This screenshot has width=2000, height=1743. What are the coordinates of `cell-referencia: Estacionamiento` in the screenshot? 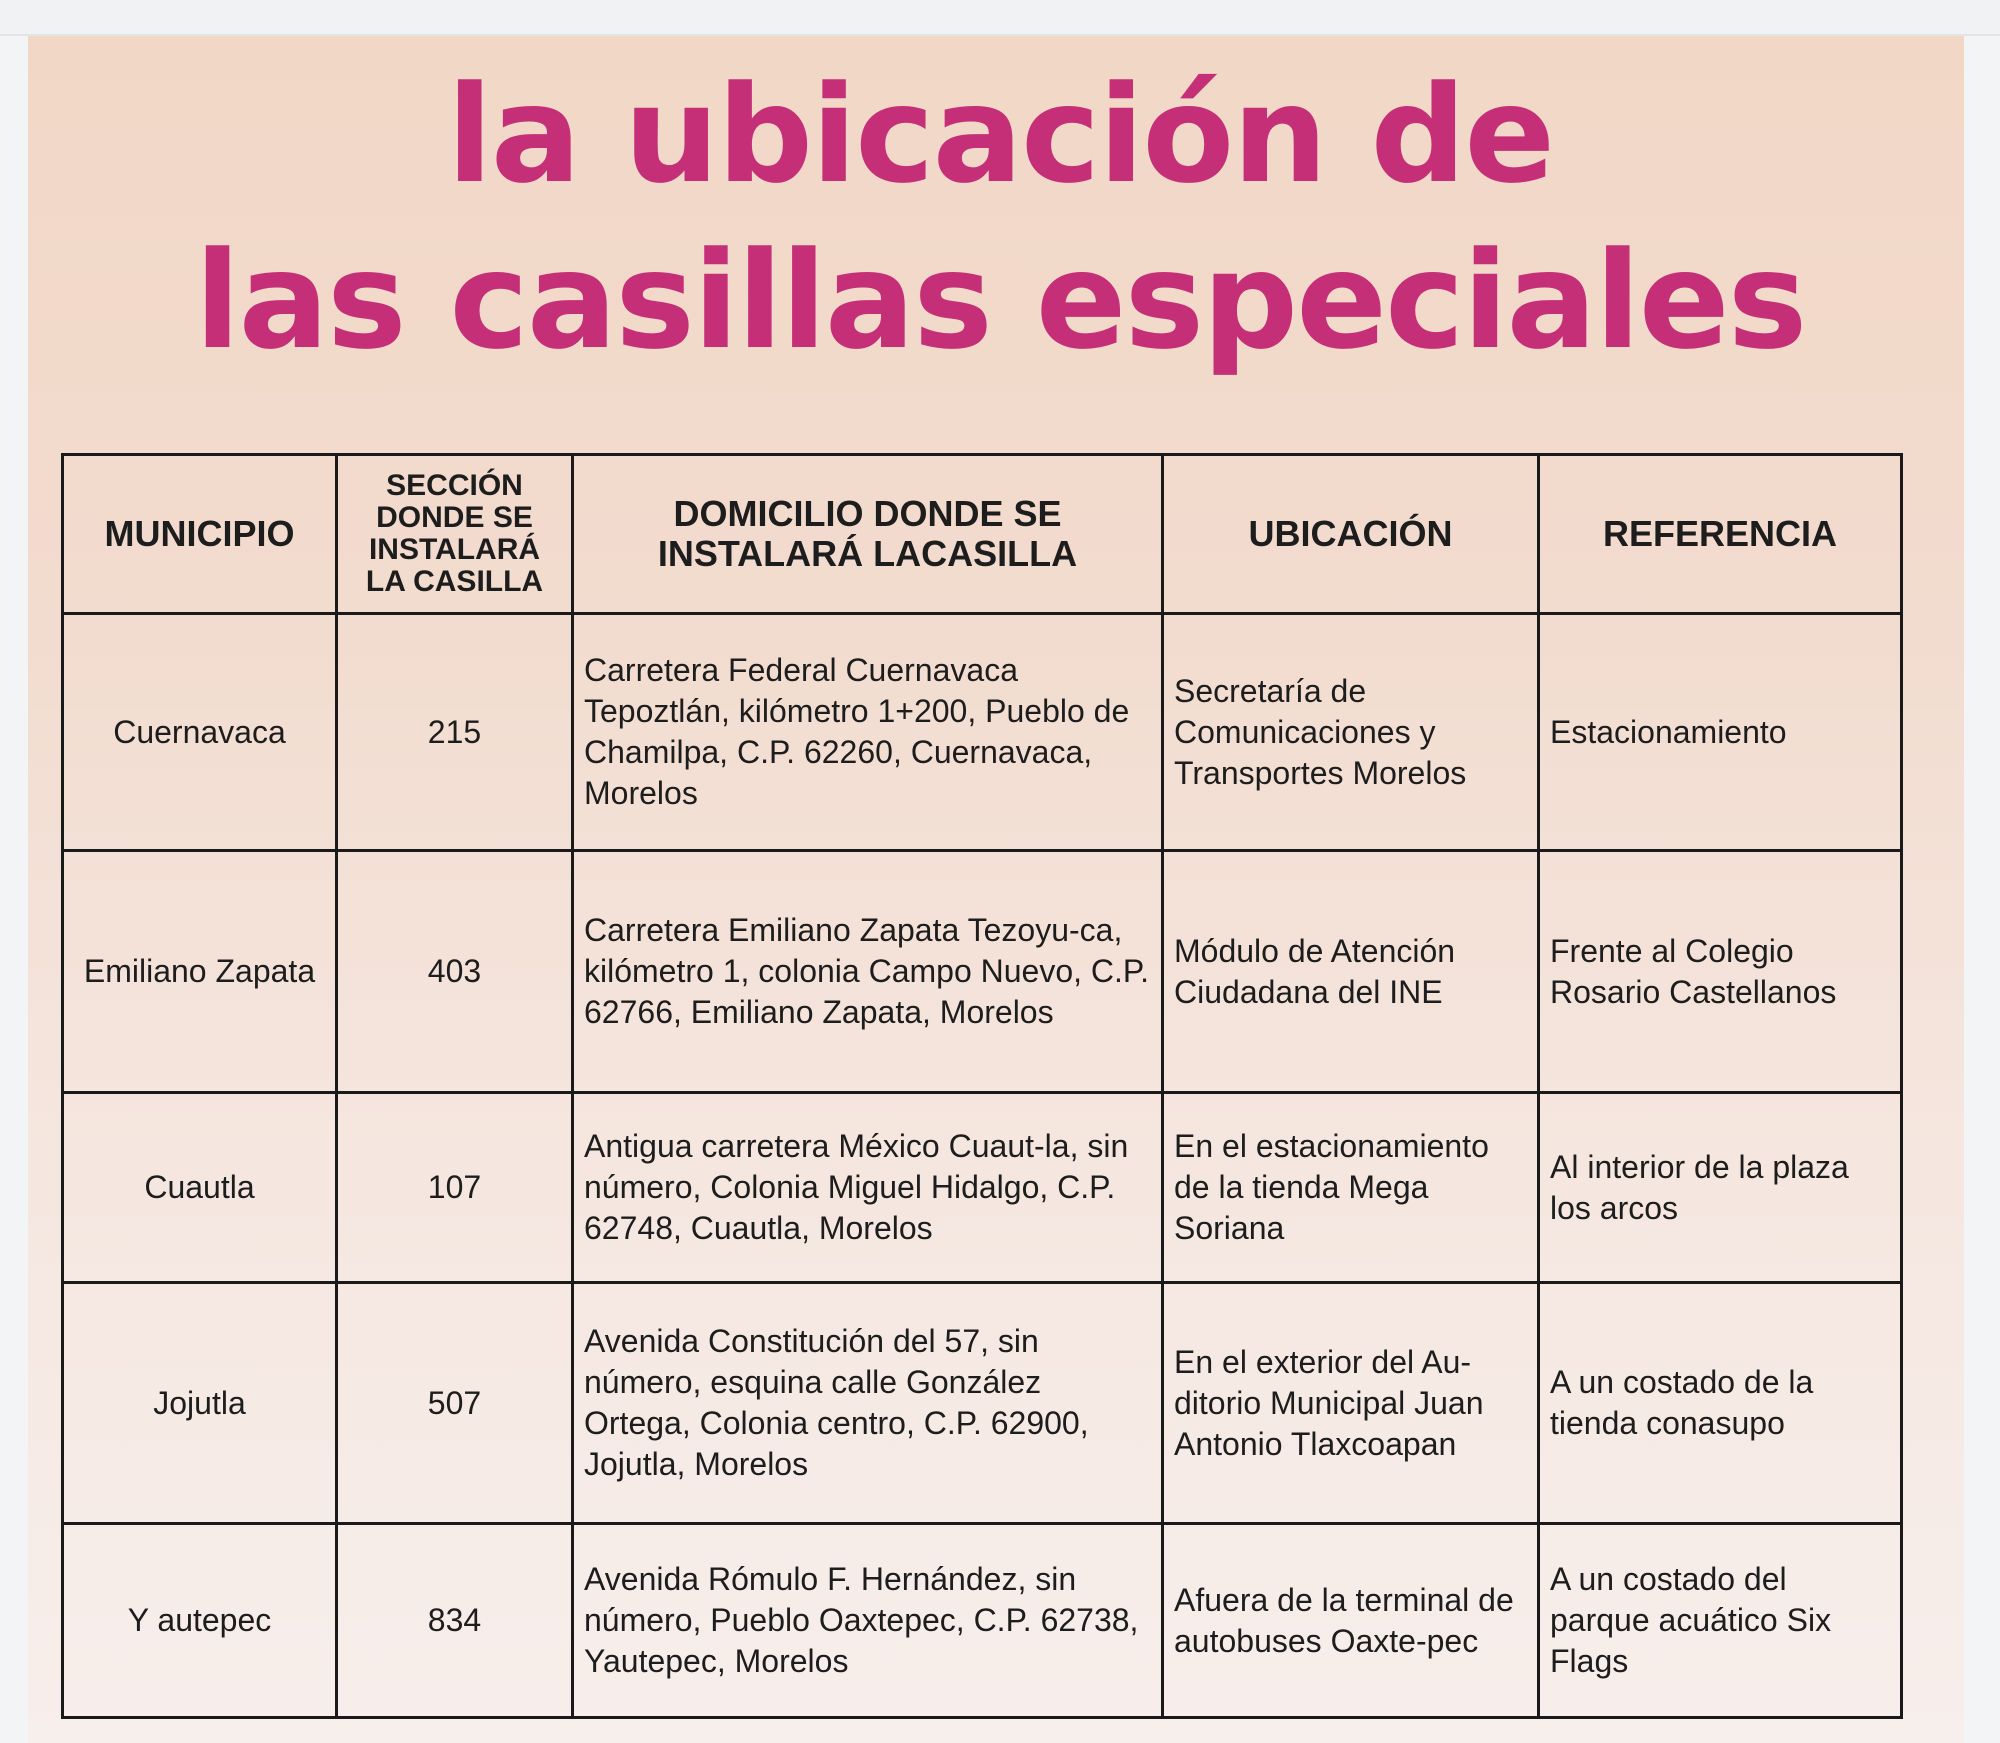 It's located at (1720, 732).